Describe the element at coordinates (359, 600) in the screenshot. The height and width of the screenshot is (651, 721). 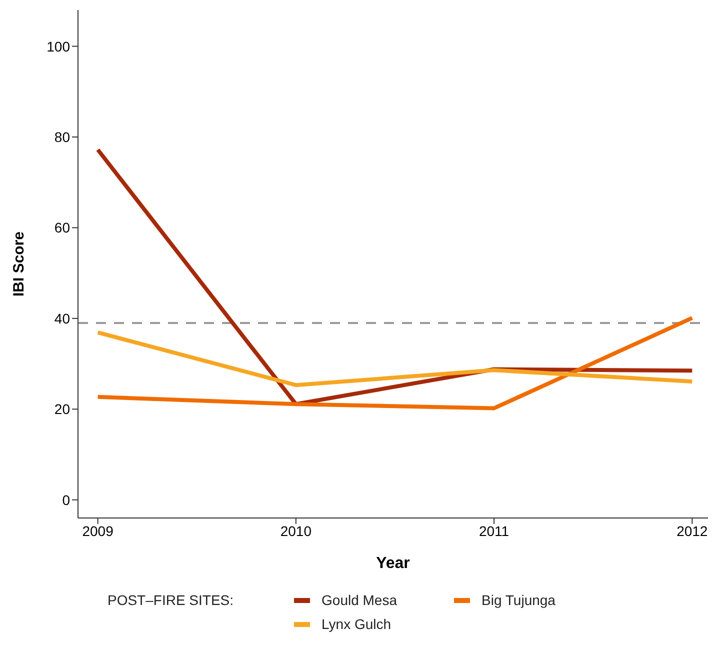
I see `legend-label: Gould Mesa` at that location.